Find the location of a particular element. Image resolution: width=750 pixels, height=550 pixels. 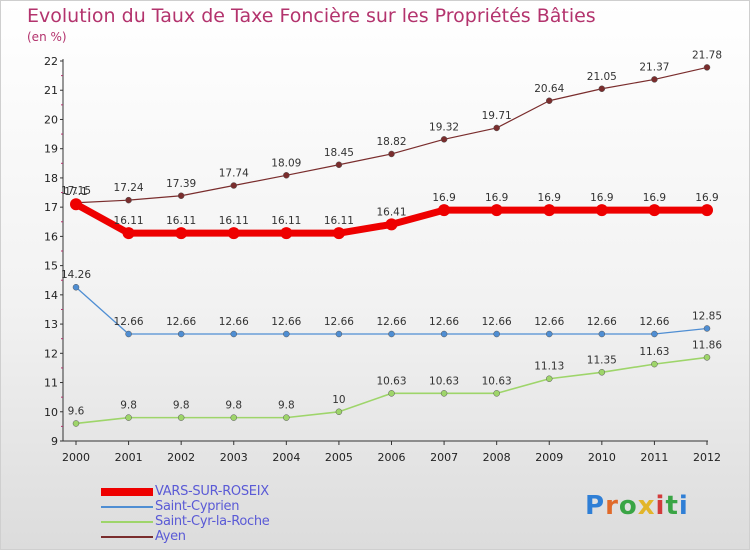

data-label: 17.1 is located at coordinates (75, 192).